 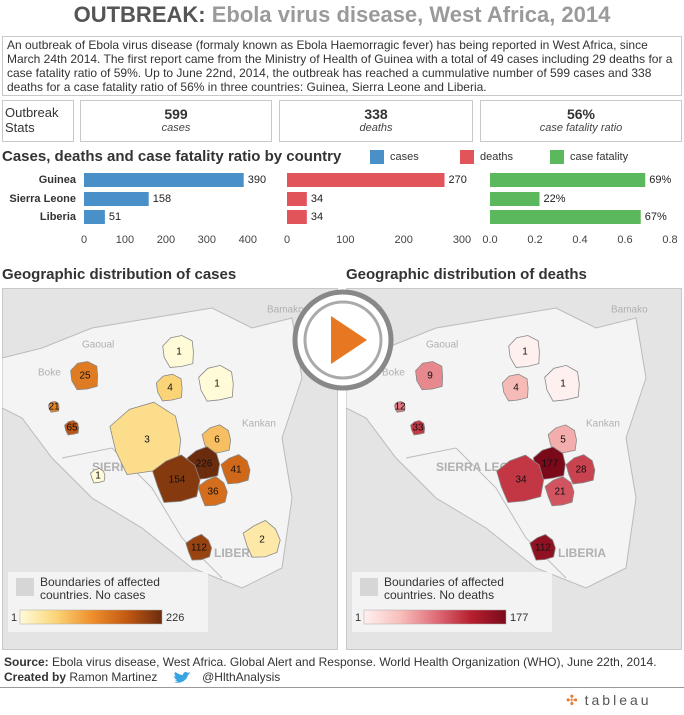 What do you see at coordinates (342, 687) in the screenshot?
I see `divider` at bounding box center [342, 687].